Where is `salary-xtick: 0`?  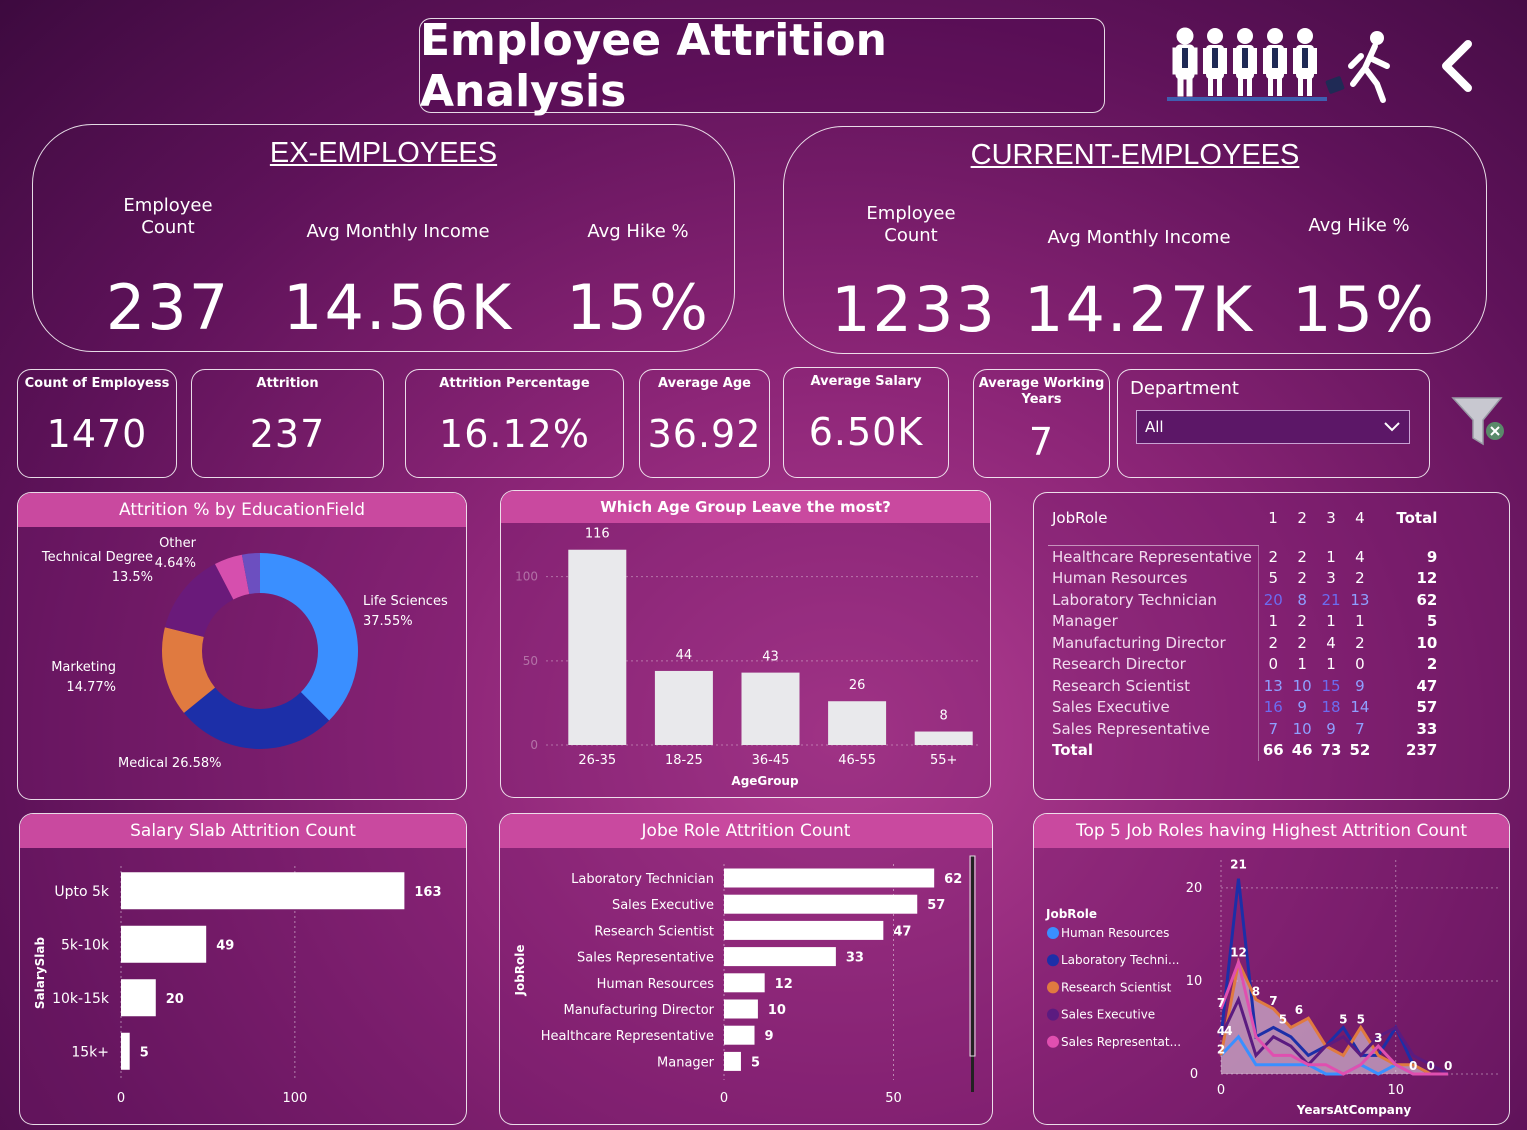 salary-xtick: 0 is located at coordinates (121, 1098).